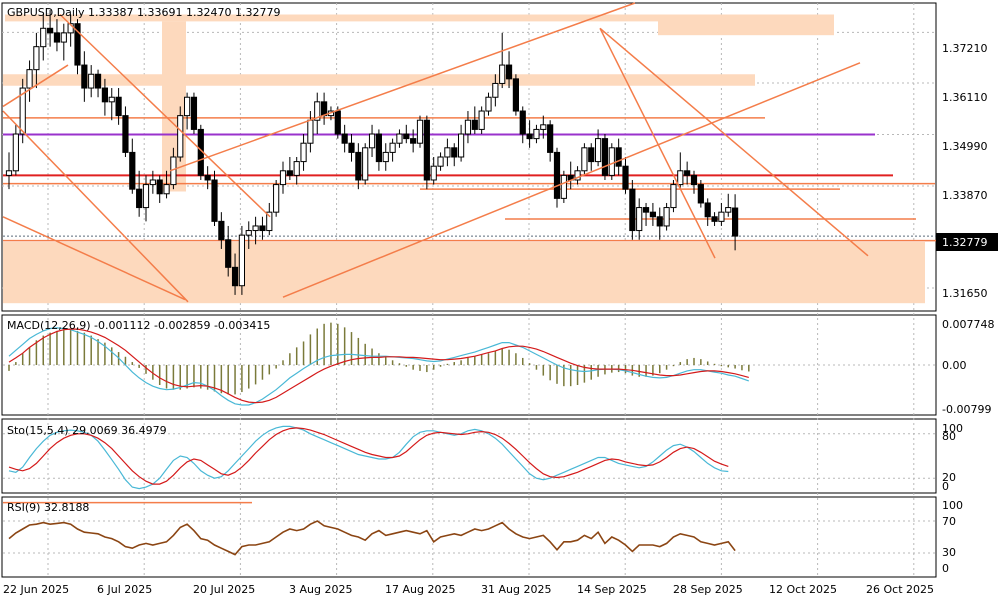 The height and width of the screenshot is (604, 1000). What do you see at coordinates (464, 273) in the screenshot?
I see `support-zone` at bounding box center [464, 273].